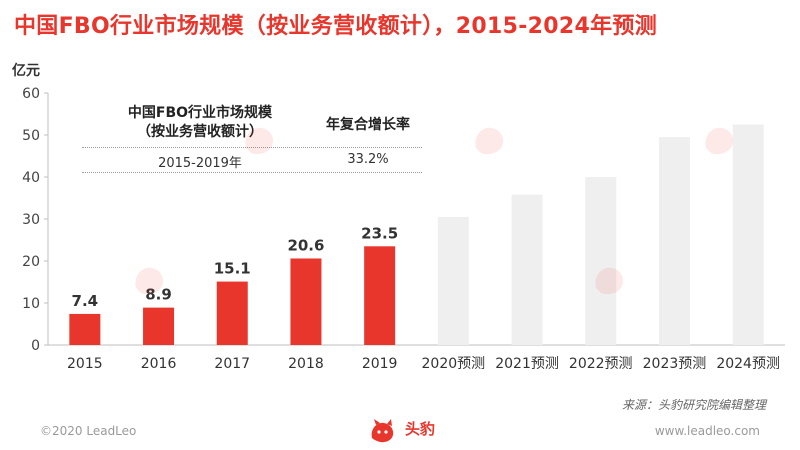 The height and width of the screenshot is (450, 800). Describe the element at coordinates (420, 429) in the screenshot. I see `footer-logo-text: 头豹` at that location.